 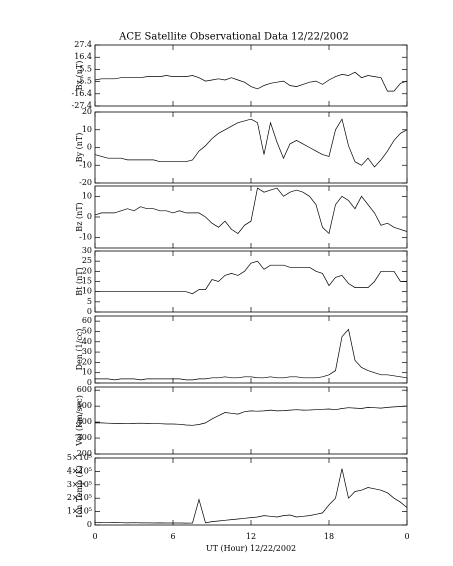 What do you see at coordinates (84, 453) in the screenshot?
I see `y-tick-label: 200` at bounding box center [84, 453].